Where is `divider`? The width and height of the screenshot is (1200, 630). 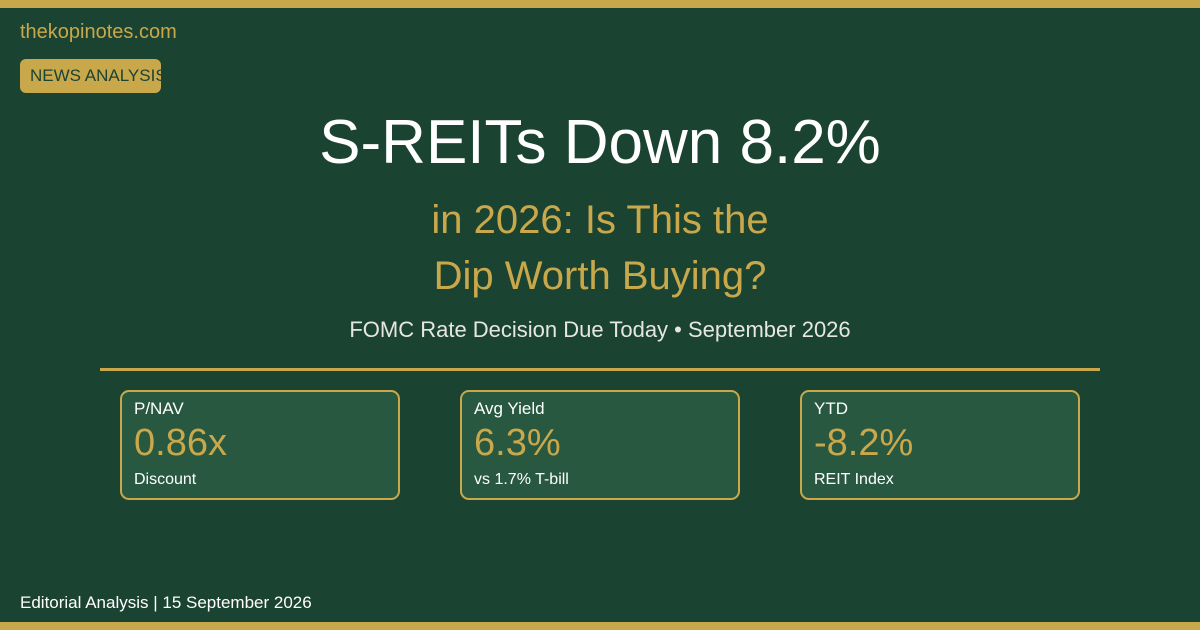
divider is located at coordinates (600, 369).